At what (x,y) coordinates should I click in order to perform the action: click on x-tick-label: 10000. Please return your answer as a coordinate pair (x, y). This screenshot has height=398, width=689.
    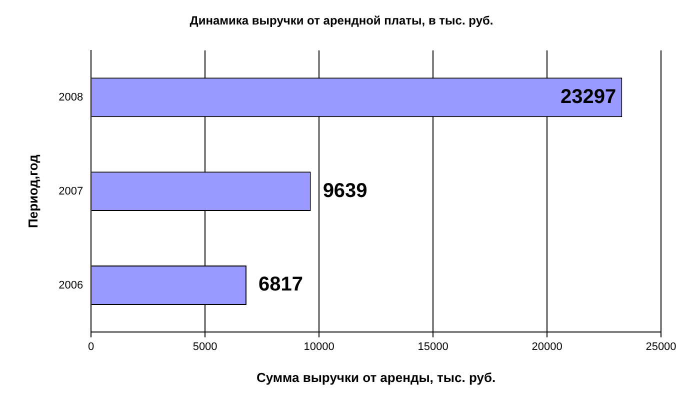
    Looking at the image, I should click on (319, 346).